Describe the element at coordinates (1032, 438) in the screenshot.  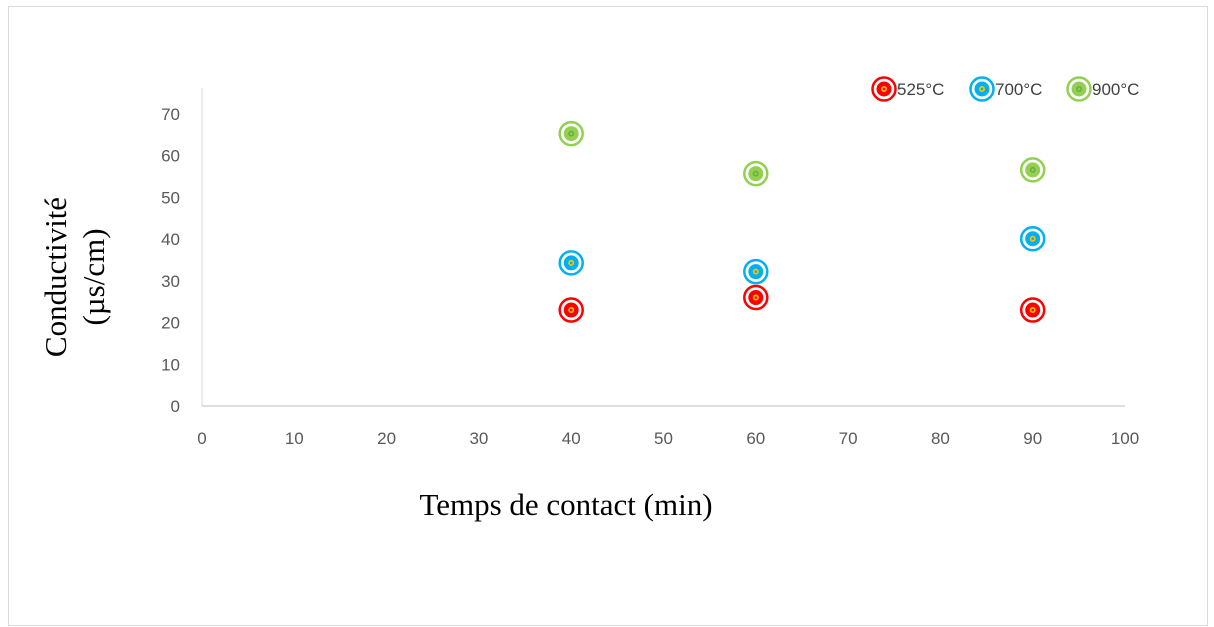
I see `x-tick-label: 90` at that location.